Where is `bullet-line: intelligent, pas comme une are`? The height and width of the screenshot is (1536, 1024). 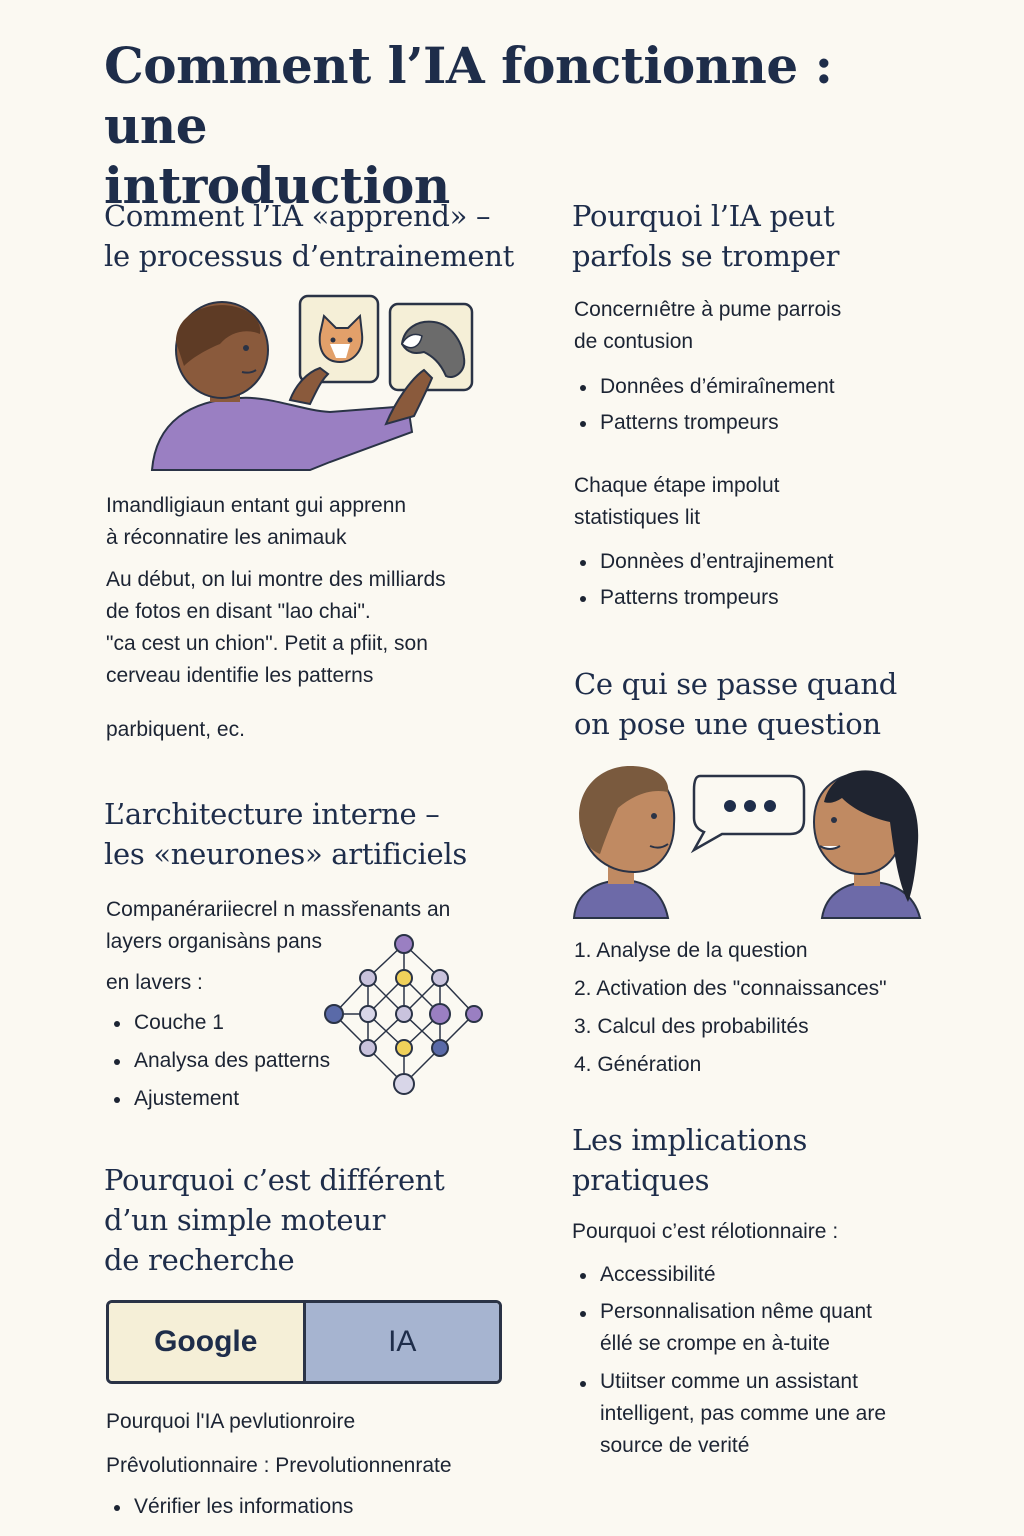
bullet-line: intelligent, pas comme une are is located at coordinates (743, 1413).